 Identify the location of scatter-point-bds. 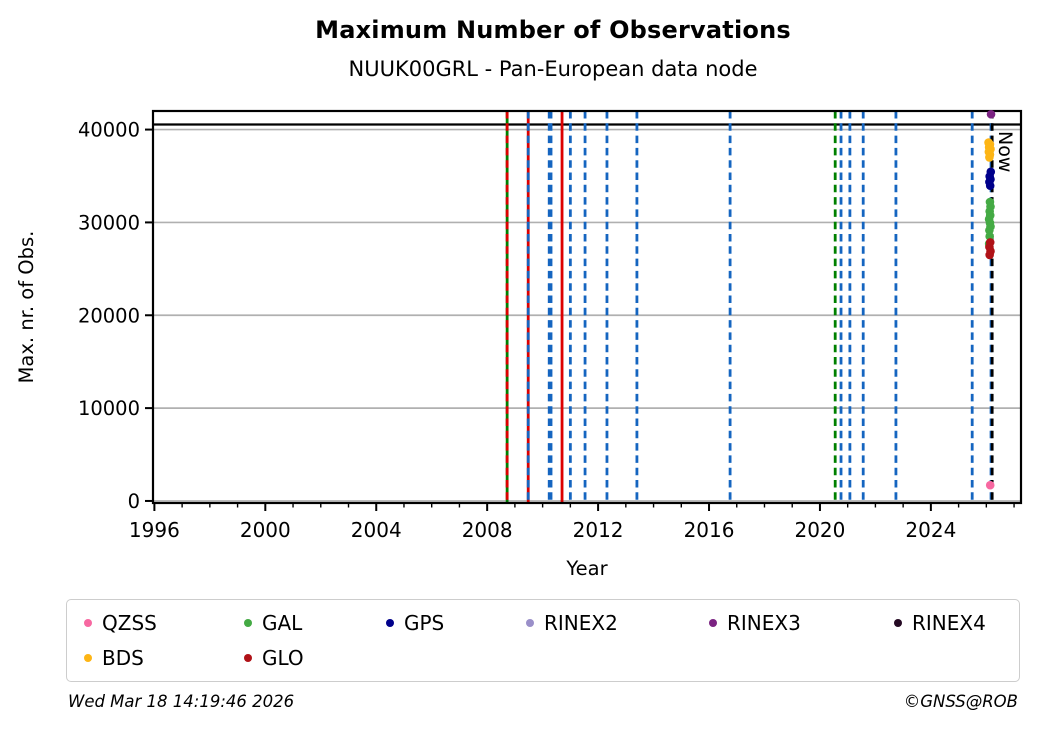
(989, 157).